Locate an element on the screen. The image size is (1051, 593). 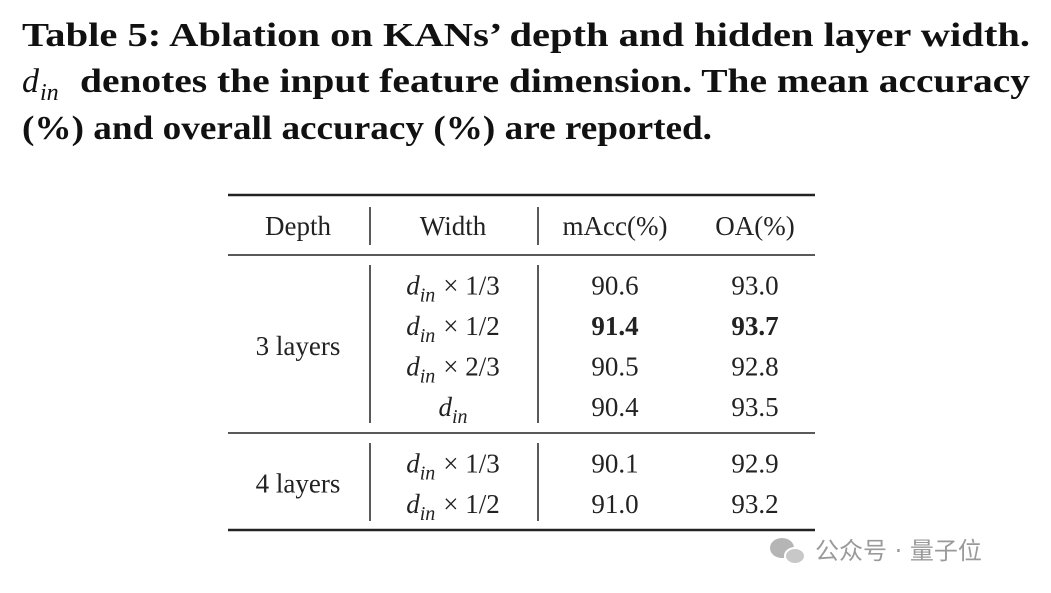
caption-symbol: d is located at coordinates (31, 81).